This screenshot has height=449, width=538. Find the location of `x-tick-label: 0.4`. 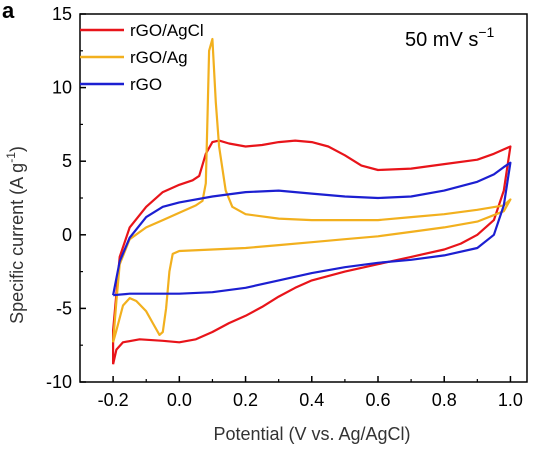

x-tick-label: 0.4 is located at coordinates (311, 400).